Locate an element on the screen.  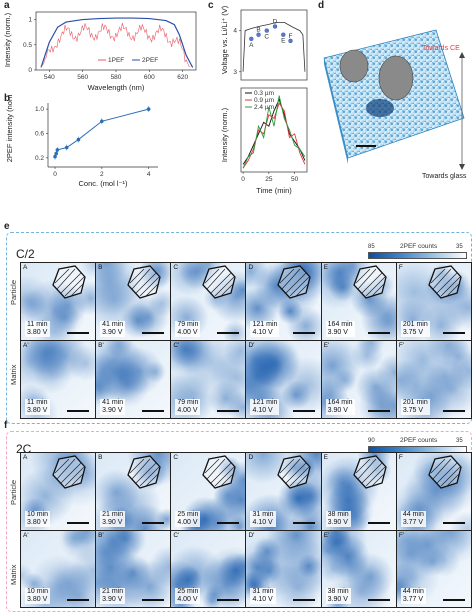
image-tile-particle: B 41 min 3.90 V is located at coordinates (133, 301).